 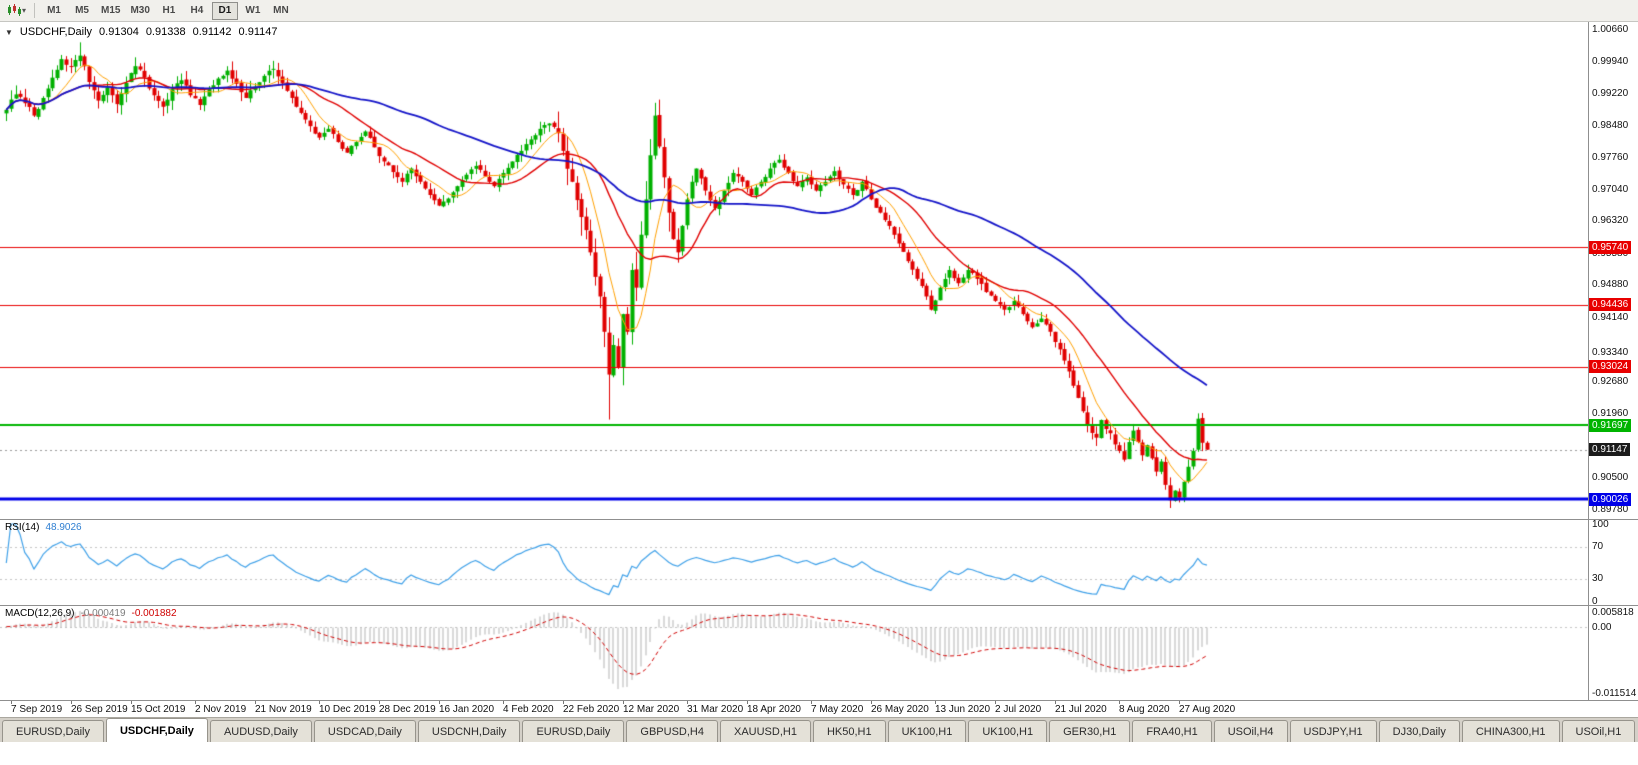 What do you see at coordinates (158, 709) in the screenshot?
I see `date-label: 15 Oct 2019` at bounding box center [158, 709].